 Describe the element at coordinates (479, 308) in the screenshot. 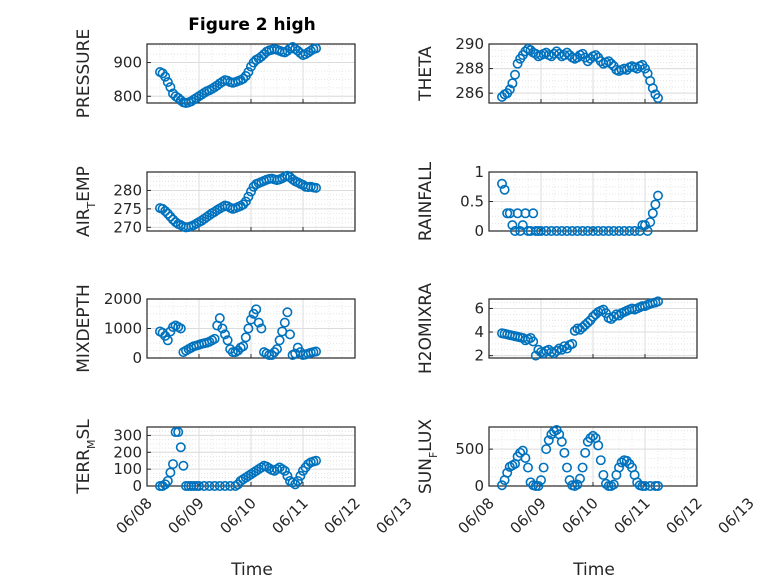

I see `y-tick-label: 6` at that location.